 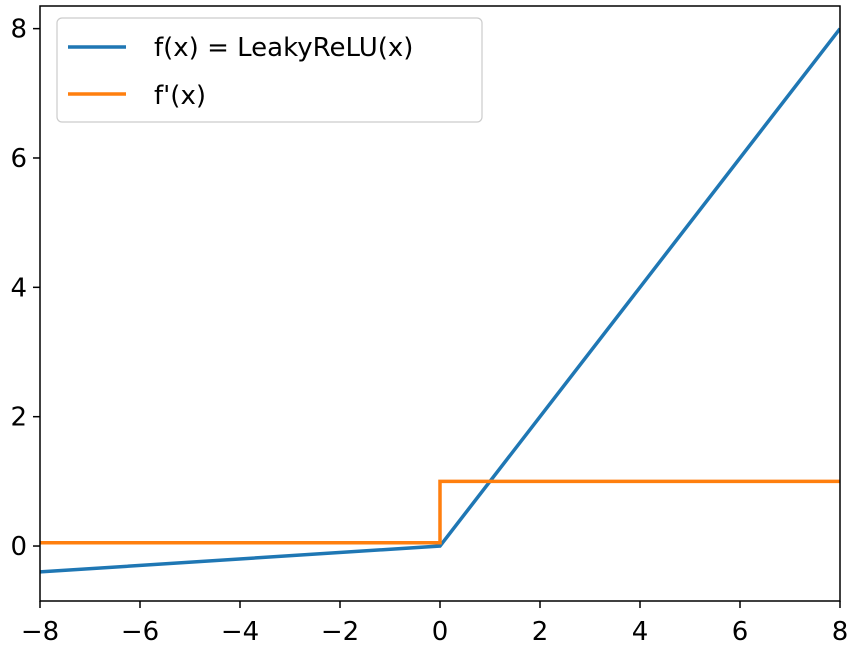 I want to click on y-tick-label: 8, so click(x=18, y=30).